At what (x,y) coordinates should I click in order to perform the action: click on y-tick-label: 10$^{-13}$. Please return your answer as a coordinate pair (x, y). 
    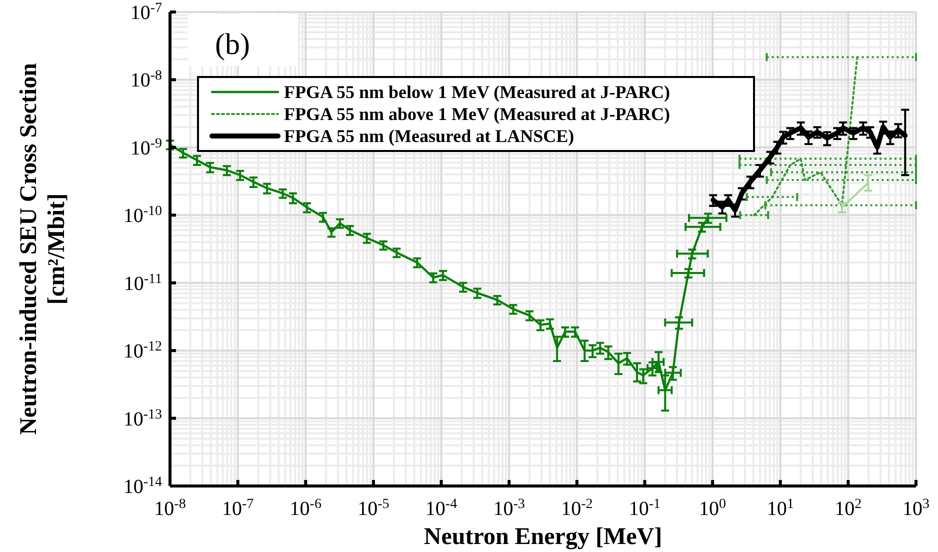
    Looking at the image, I should click on (142, 418).